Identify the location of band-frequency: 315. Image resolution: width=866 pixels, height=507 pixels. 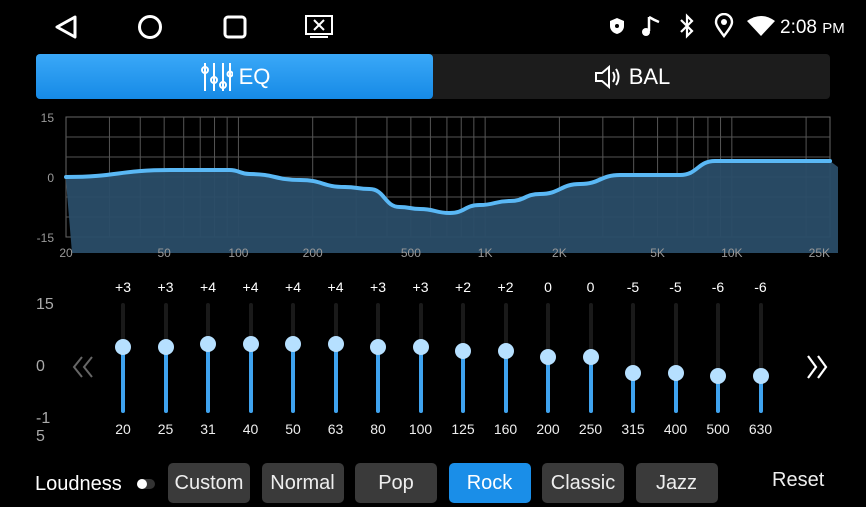
(633, 429).